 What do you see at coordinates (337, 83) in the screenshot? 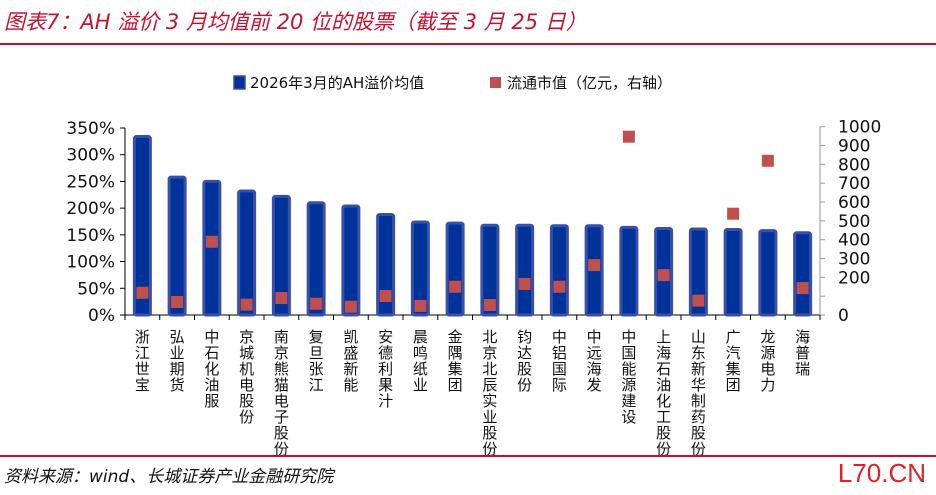
I see `legend-bar-label: 2026年3月的AH溢价均值` at bounding box center [337, 83].